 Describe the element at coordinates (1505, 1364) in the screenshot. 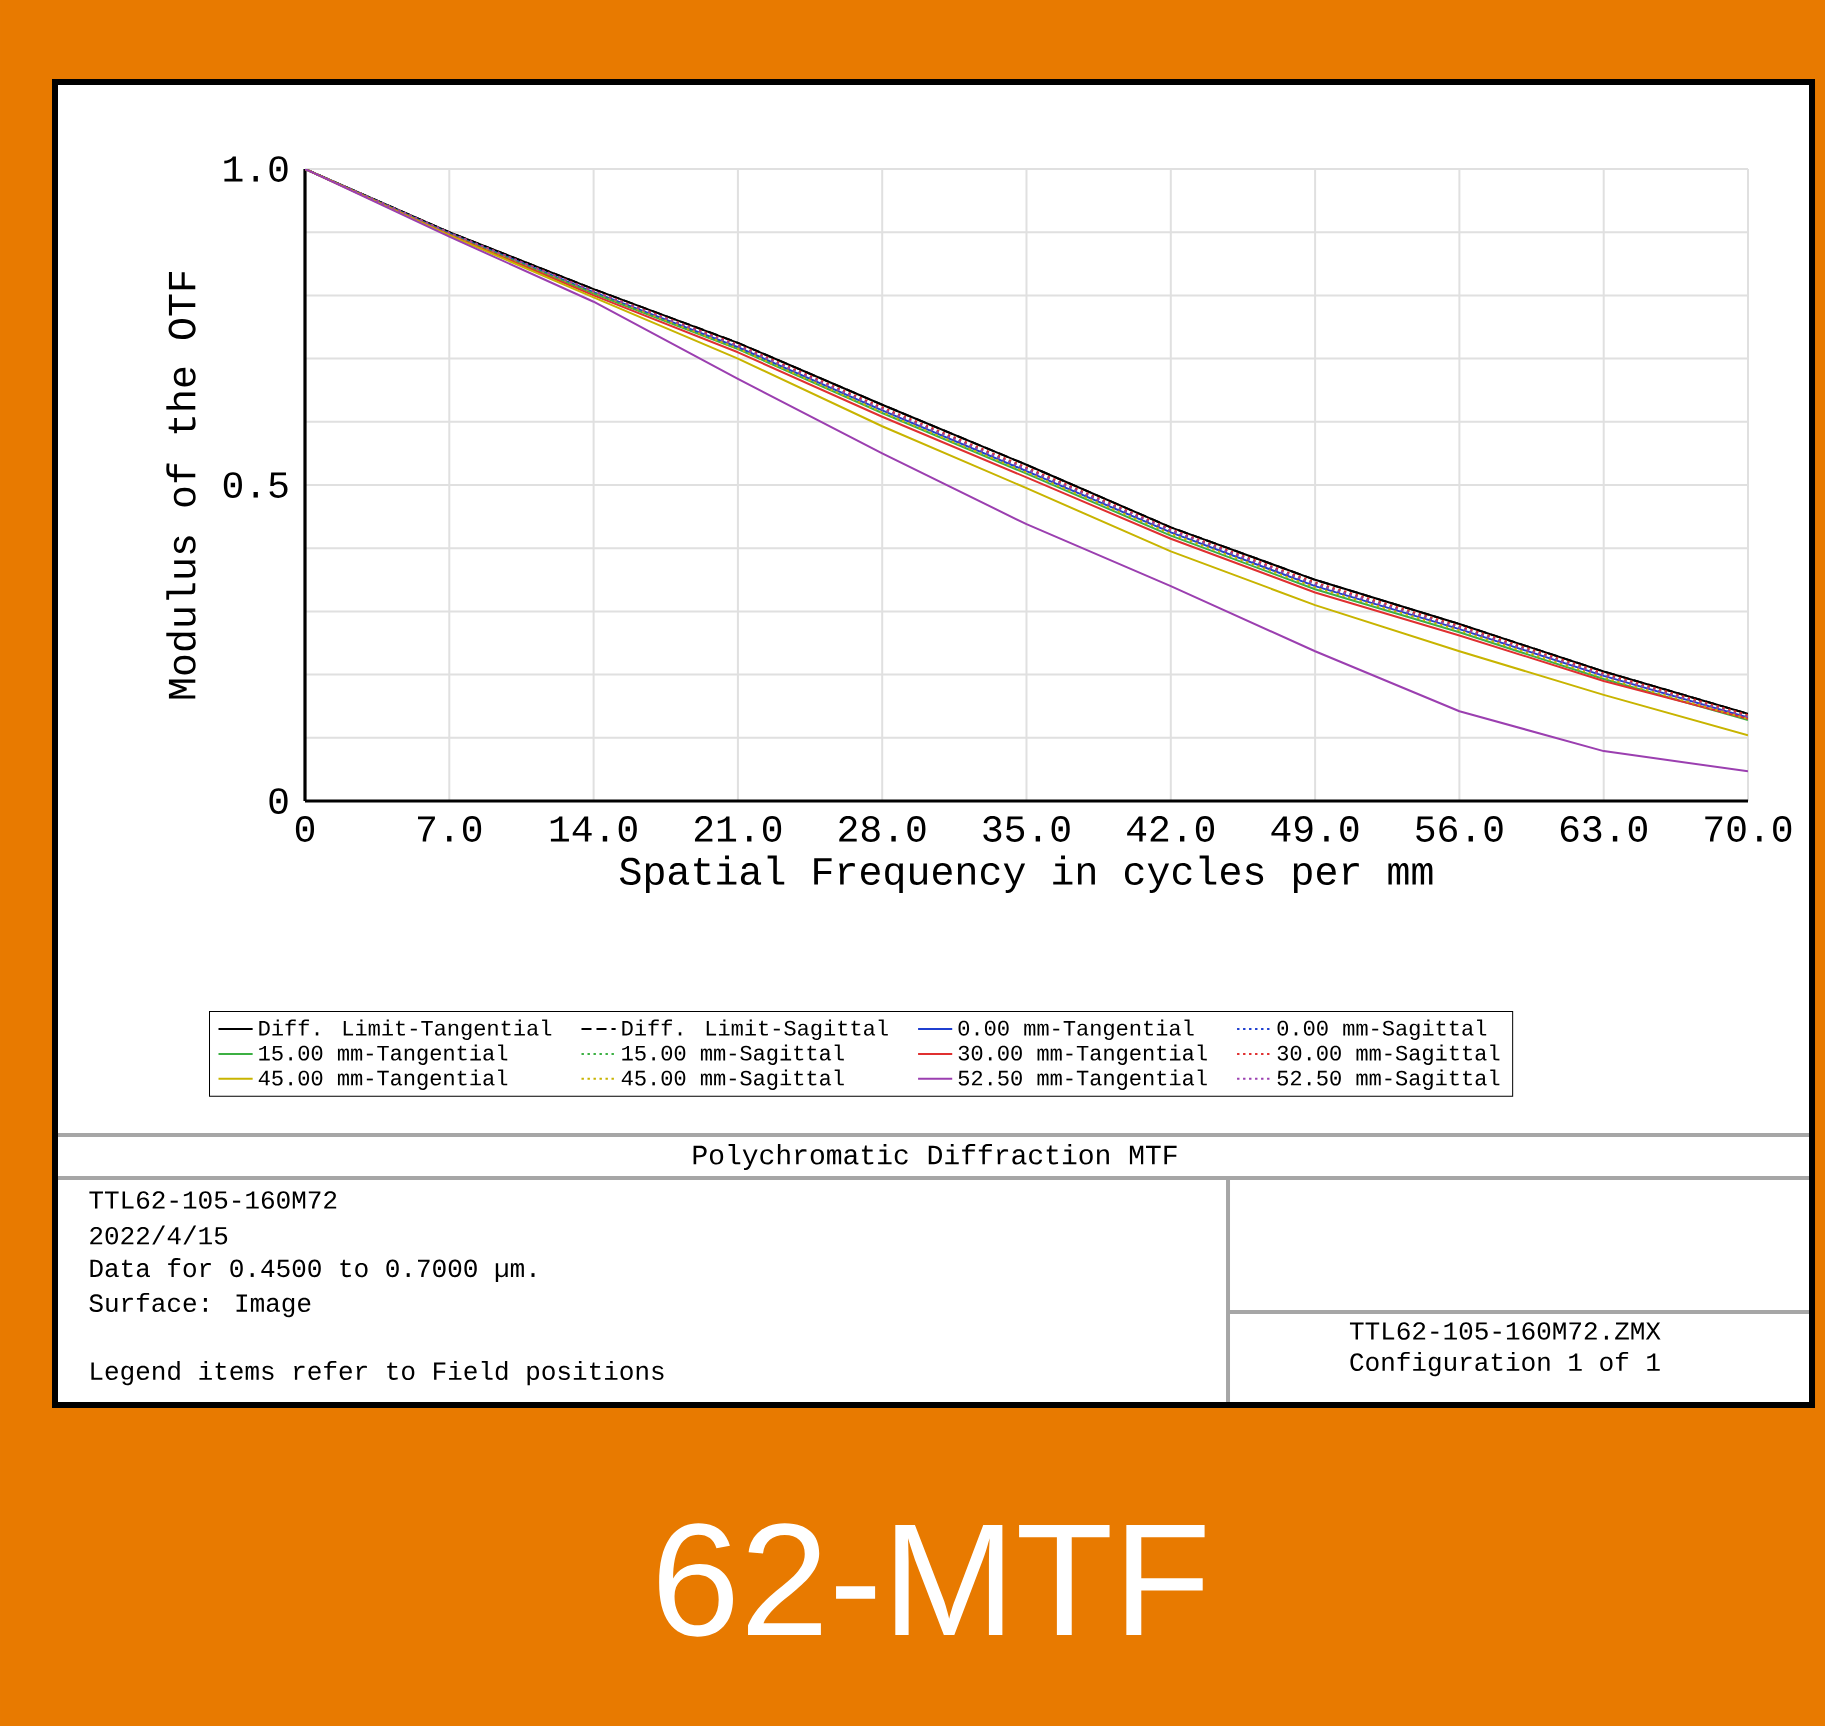

I see `text: Configuration 1 of 1` at that location.